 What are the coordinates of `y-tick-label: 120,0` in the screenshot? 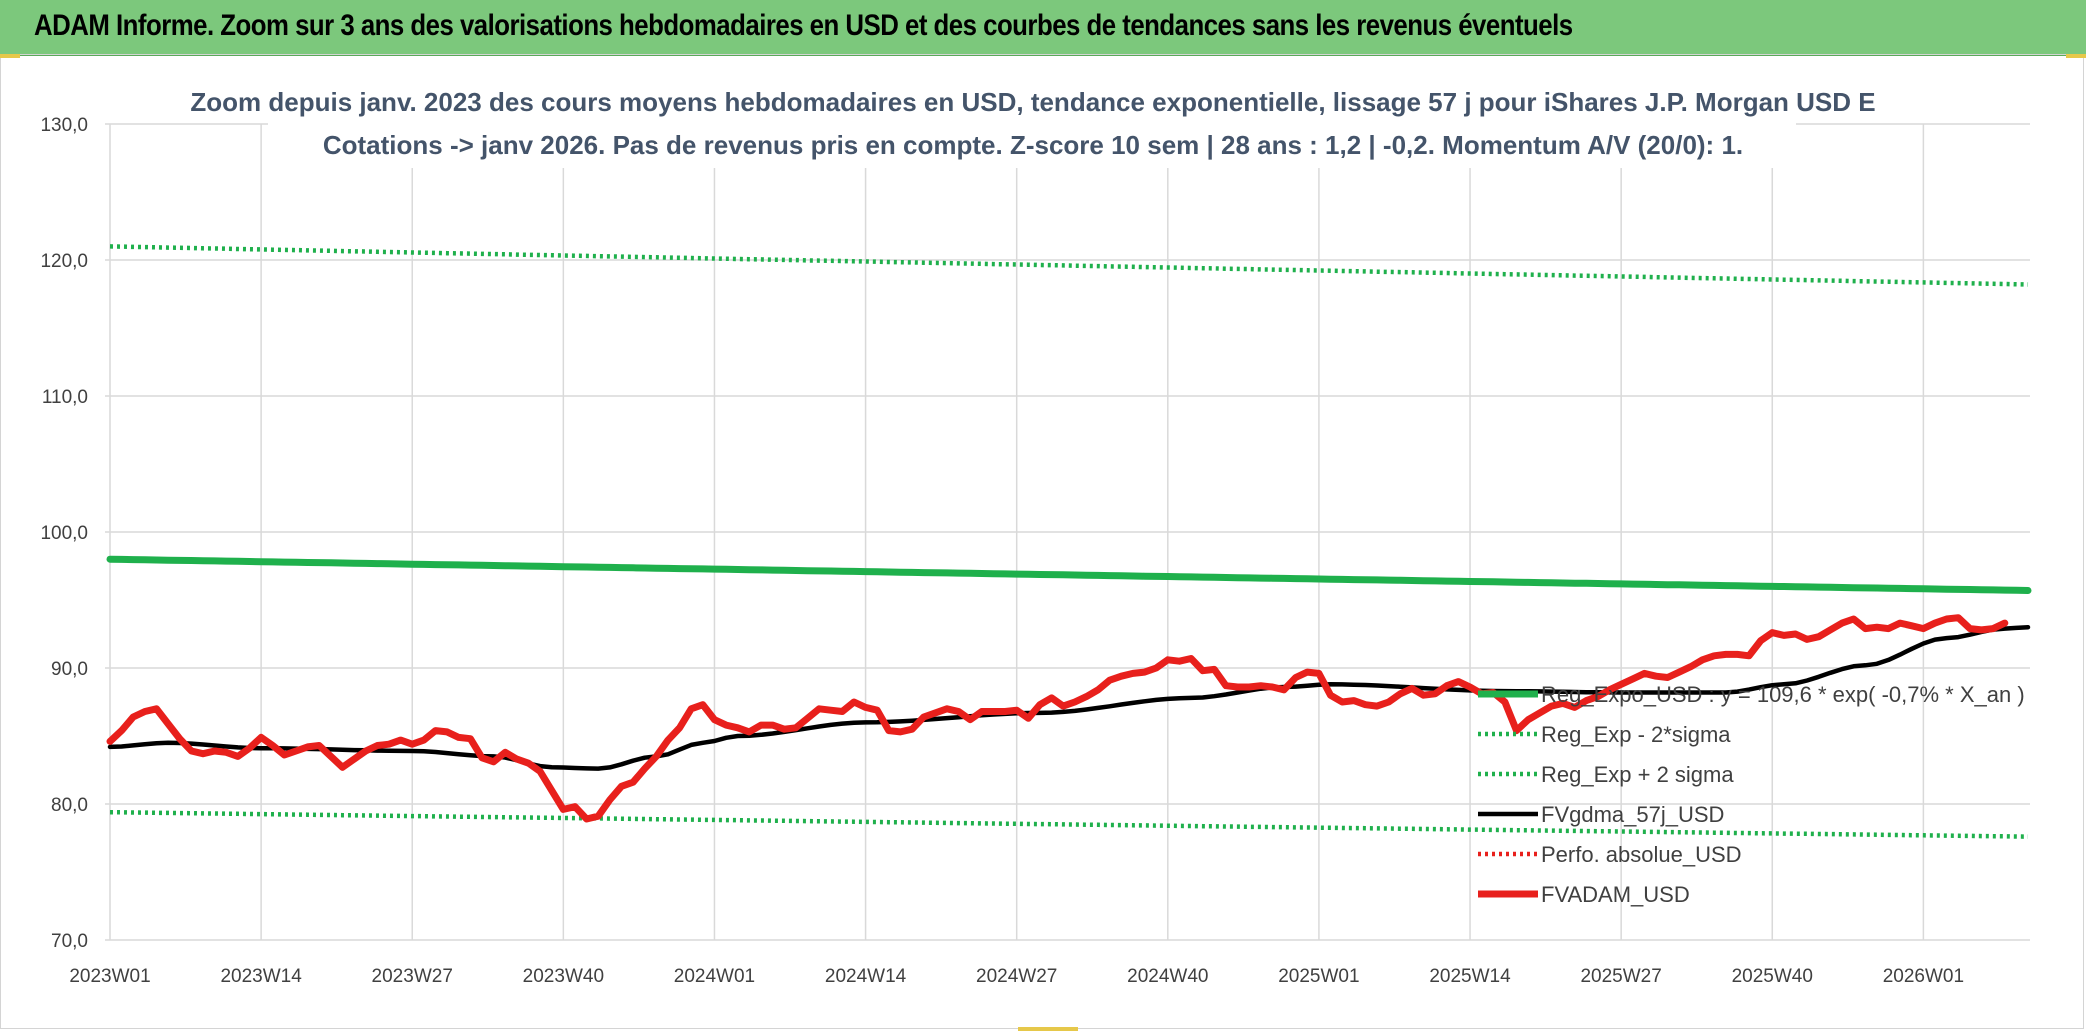 It's located at (64, 261).